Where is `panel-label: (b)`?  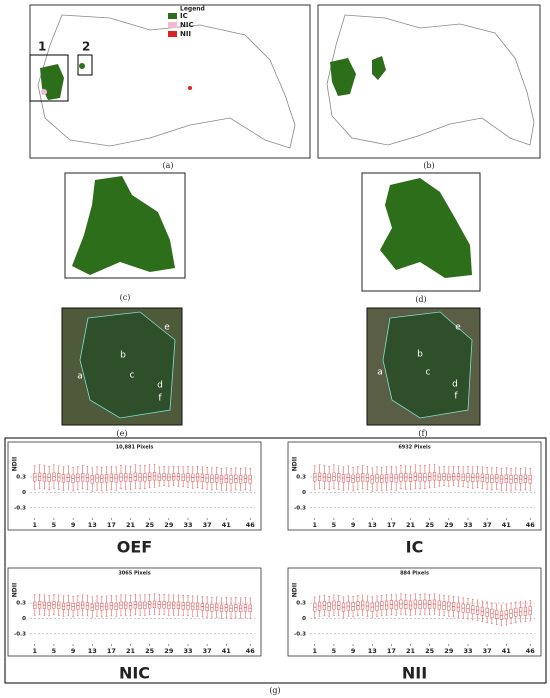 panel-label: (b) is located at coordinates (428, 165).